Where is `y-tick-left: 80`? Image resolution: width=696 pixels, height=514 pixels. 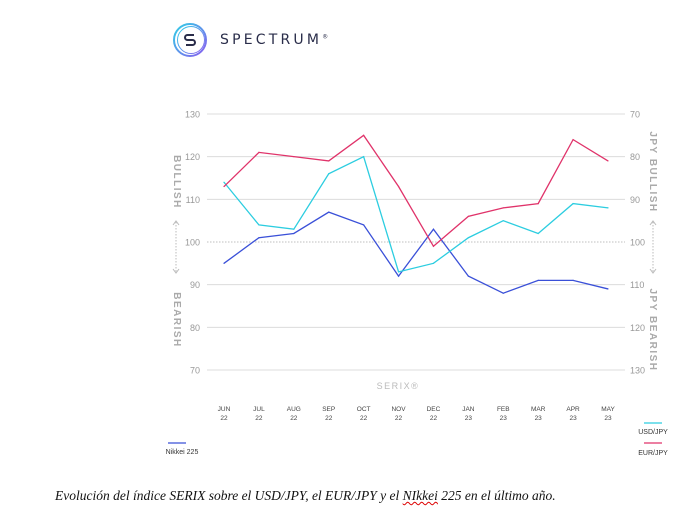
y-tick-left: 80 is located at coordinates (195, 328).